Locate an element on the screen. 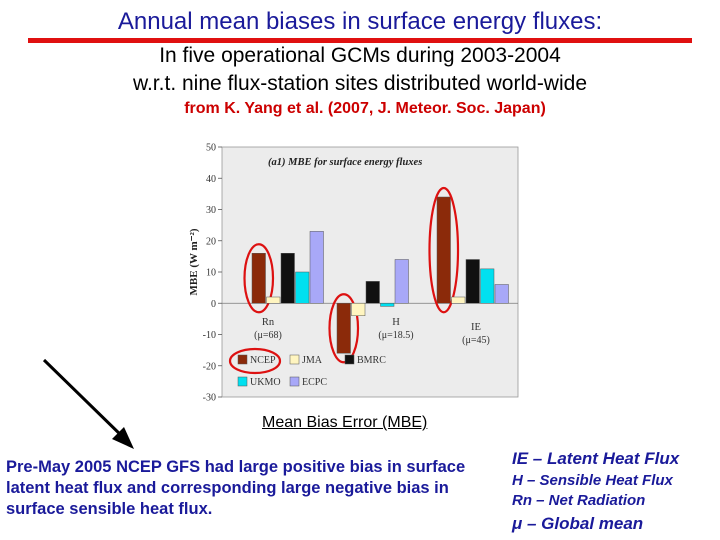  group-mu-label: (μ=45) is located at coordinates (476, 340).